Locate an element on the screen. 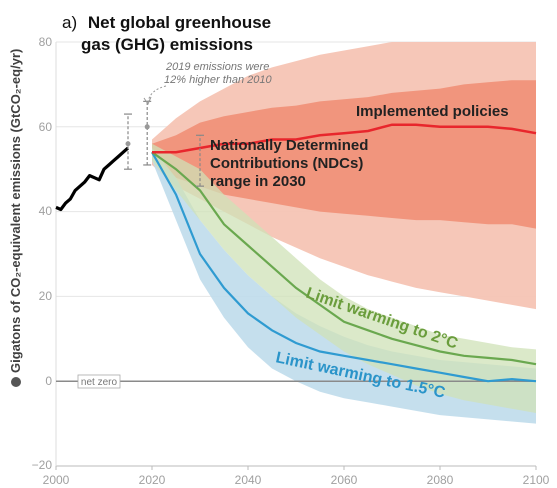 Image resolution: width=557 pixels, height=488 pixels. implemented-policies-line is located at coordinates (344, 138).